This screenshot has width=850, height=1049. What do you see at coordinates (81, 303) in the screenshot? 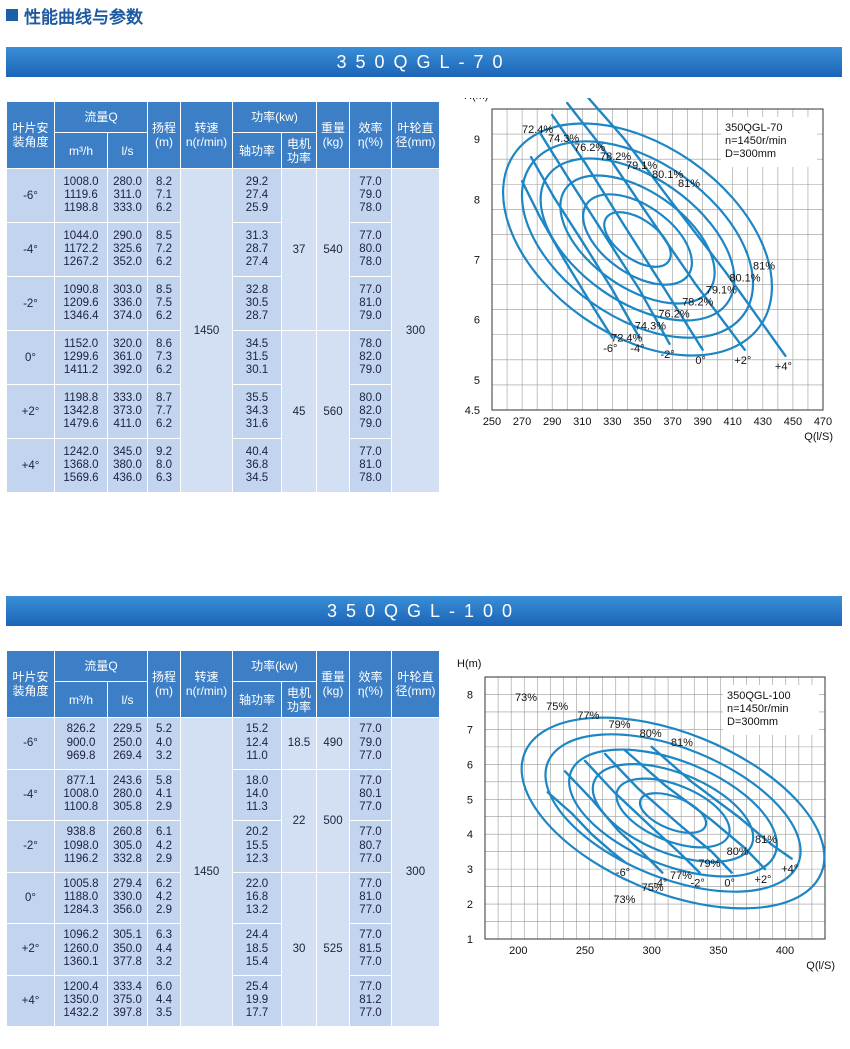
I see `flow-m3h-cell: 1090.8 1209.6 1346.4` at bounding box center [81, 303].